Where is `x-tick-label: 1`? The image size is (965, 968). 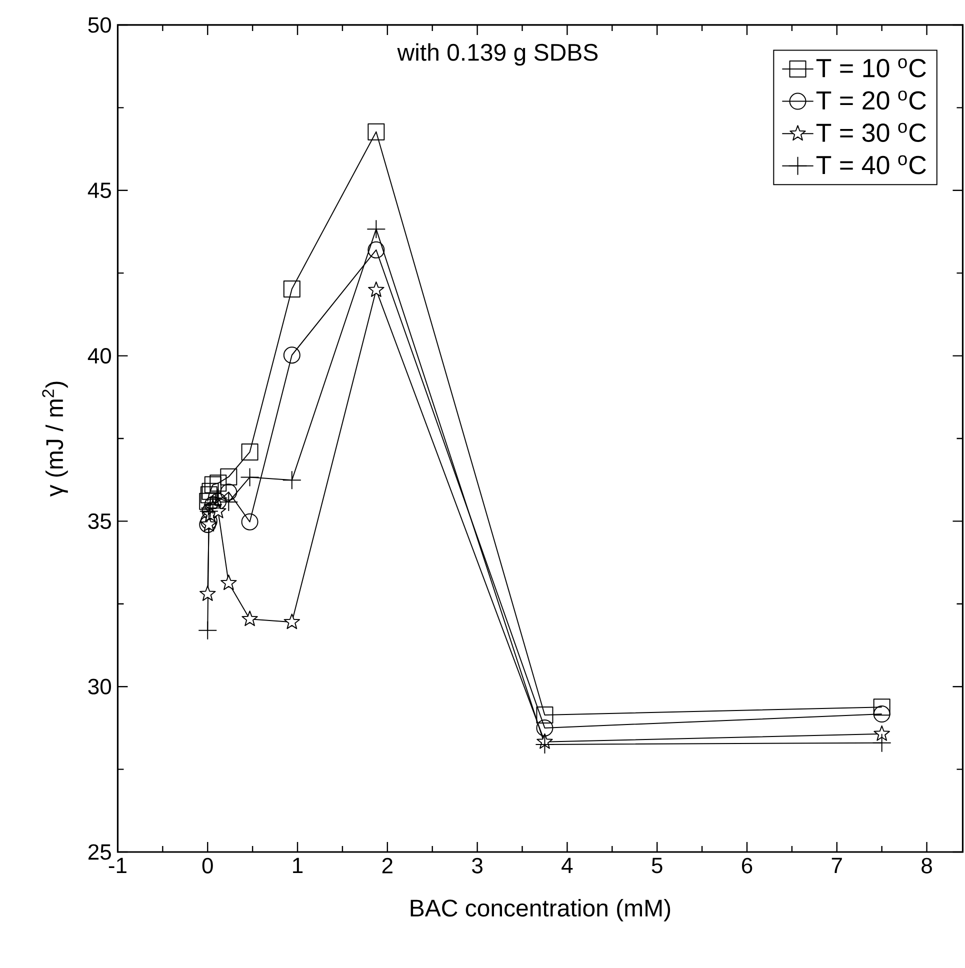
x-tick-label: 1 is located at coordinates (298, 865).